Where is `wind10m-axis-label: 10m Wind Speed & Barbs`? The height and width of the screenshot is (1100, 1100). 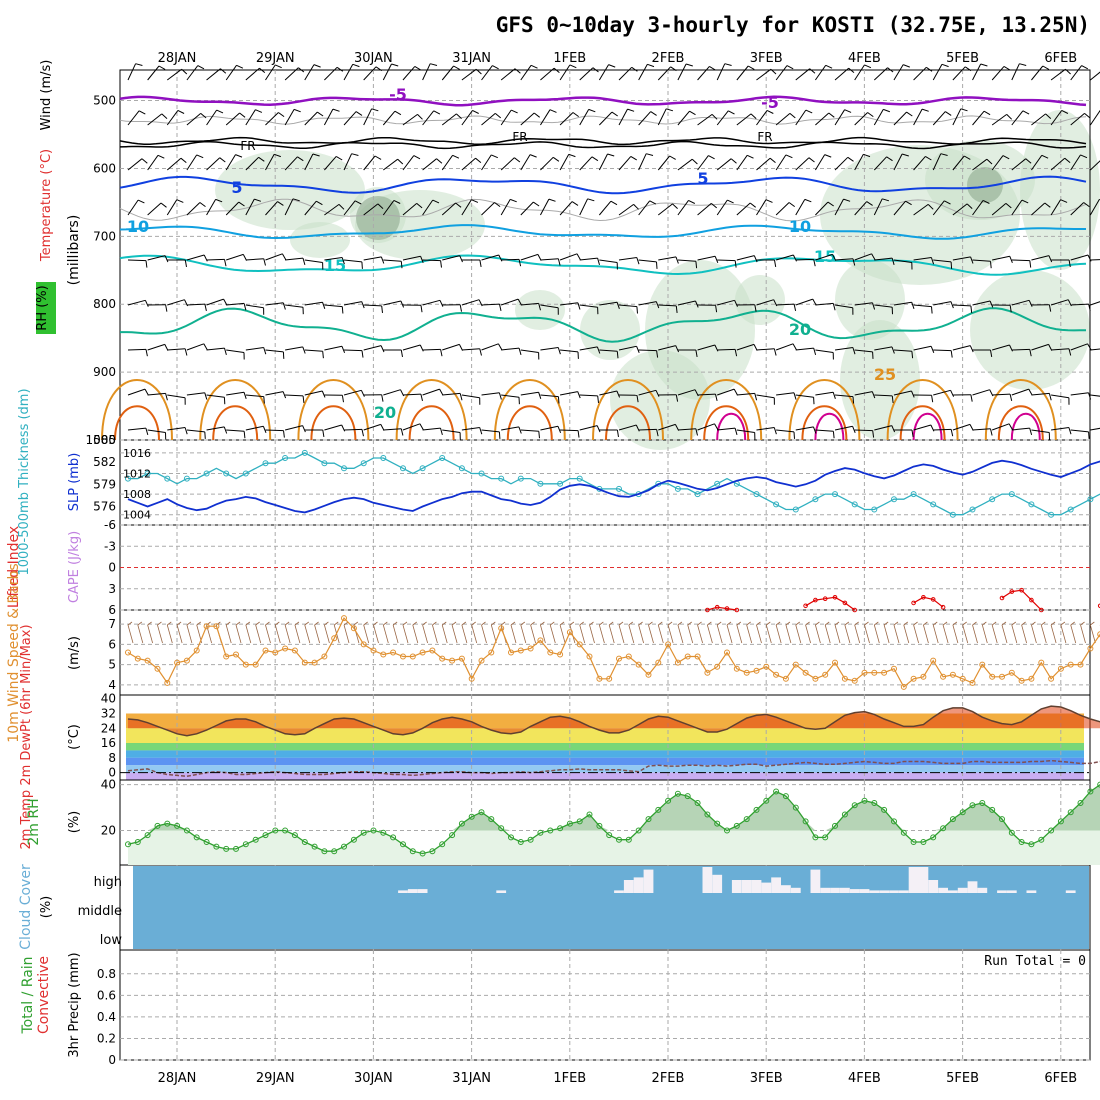 wind10m-axis-label: 10m Wind Speed & Barbs is located at coordinates (14, 652).